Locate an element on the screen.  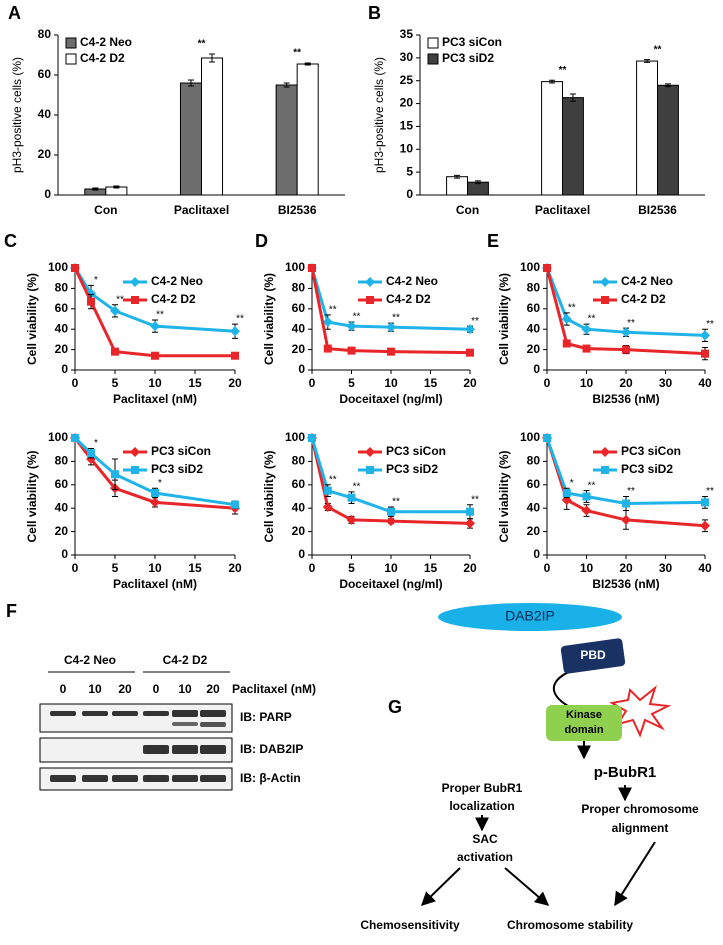
legend-label: PC3 siD2 is located at coordinates (468, 58).